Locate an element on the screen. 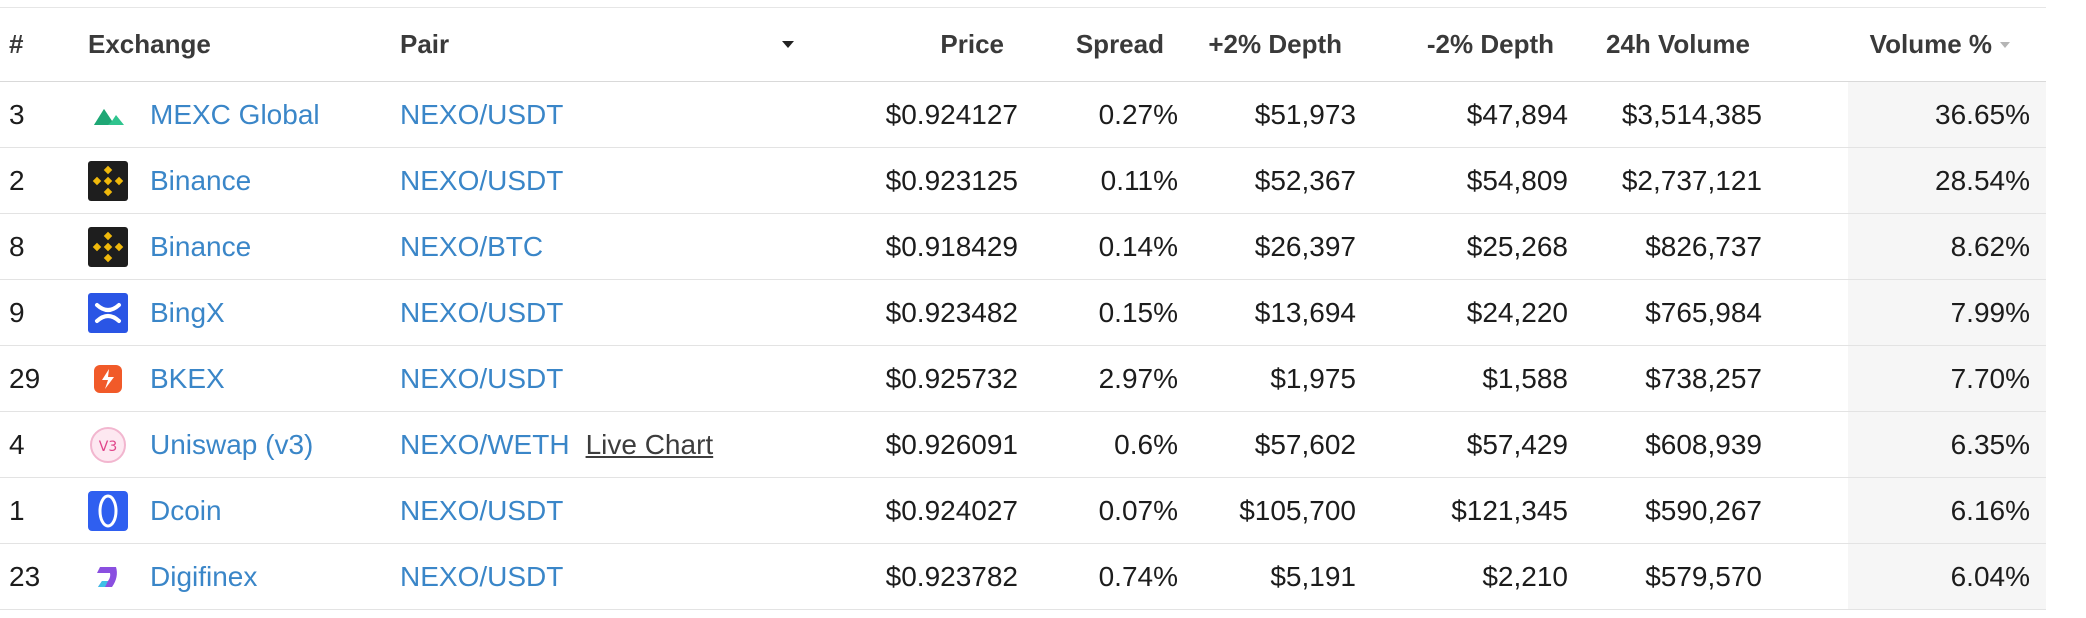  exchange-link: Digifinex is located at coordinates (204, 576).